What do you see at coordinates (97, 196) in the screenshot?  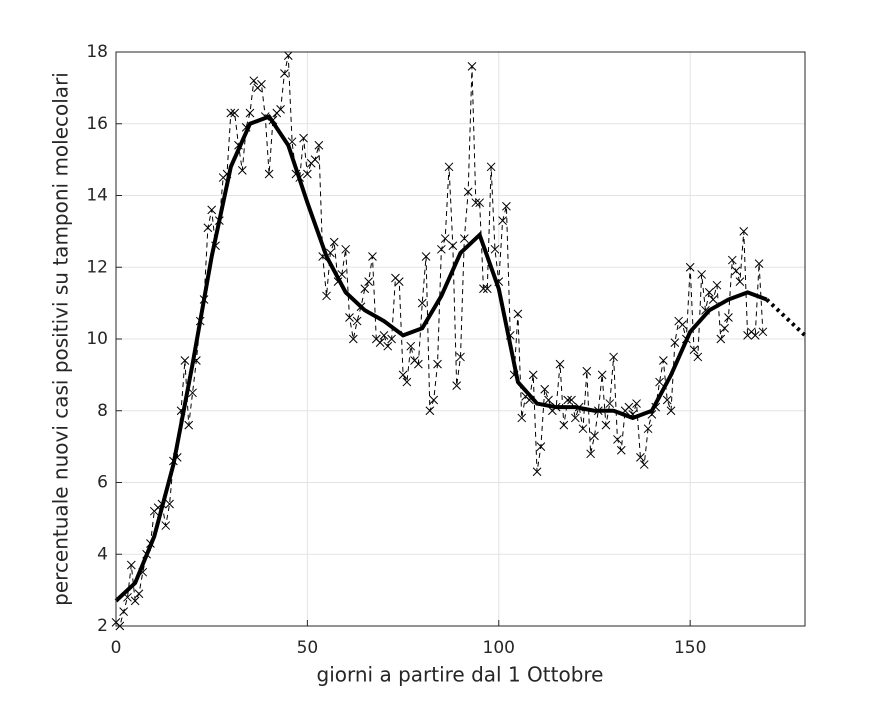 I see `y-tick-label: 14` at bounding box center [97, 196].